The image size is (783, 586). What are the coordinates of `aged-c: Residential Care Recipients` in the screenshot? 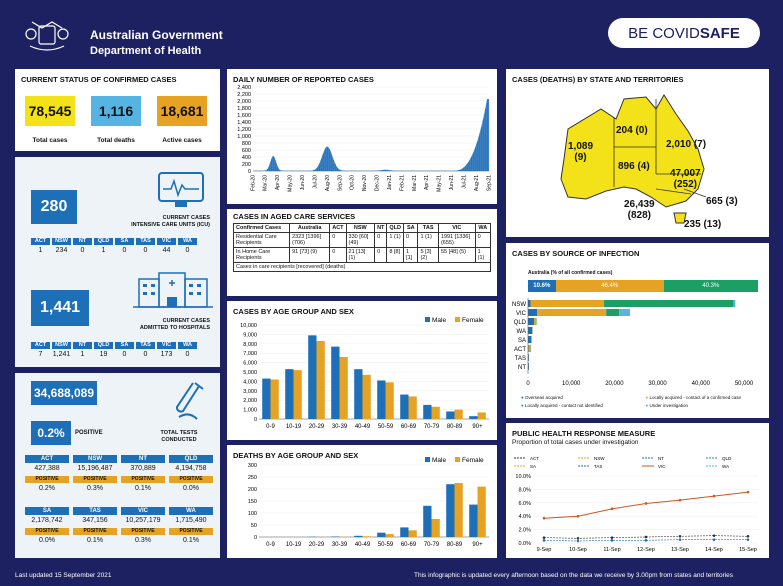 It's located at (261, 240).